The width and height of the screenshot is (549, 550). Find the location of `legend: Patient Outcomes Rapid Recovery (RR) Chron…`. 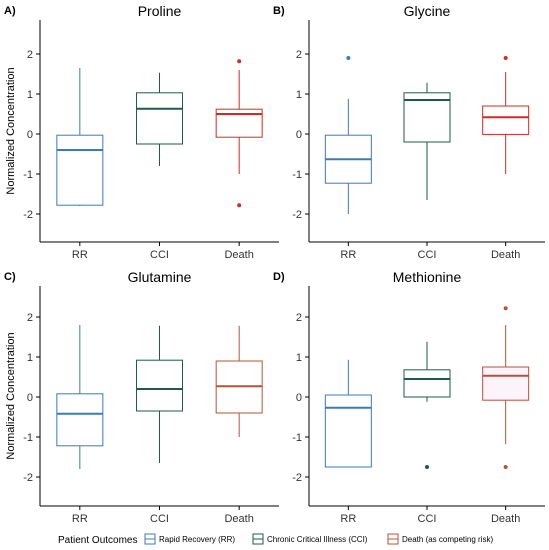

legend: Patient Outcomes Rapid Recovery (RR) Chron… is located at coordinates (275, 539).